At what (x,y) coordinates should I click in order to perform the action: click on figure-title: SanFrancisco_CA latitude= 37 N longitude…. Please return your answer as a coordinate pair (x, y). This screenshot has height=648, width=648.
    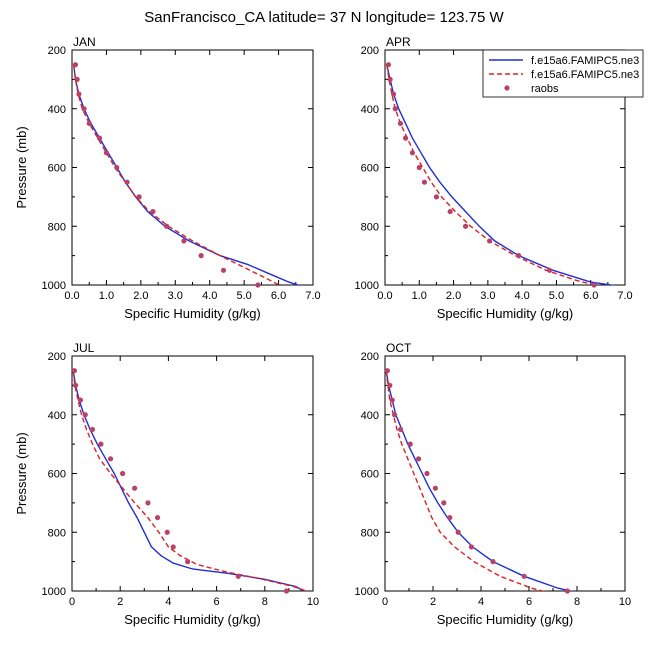
    Looking at the image, I should click on (324, 17).